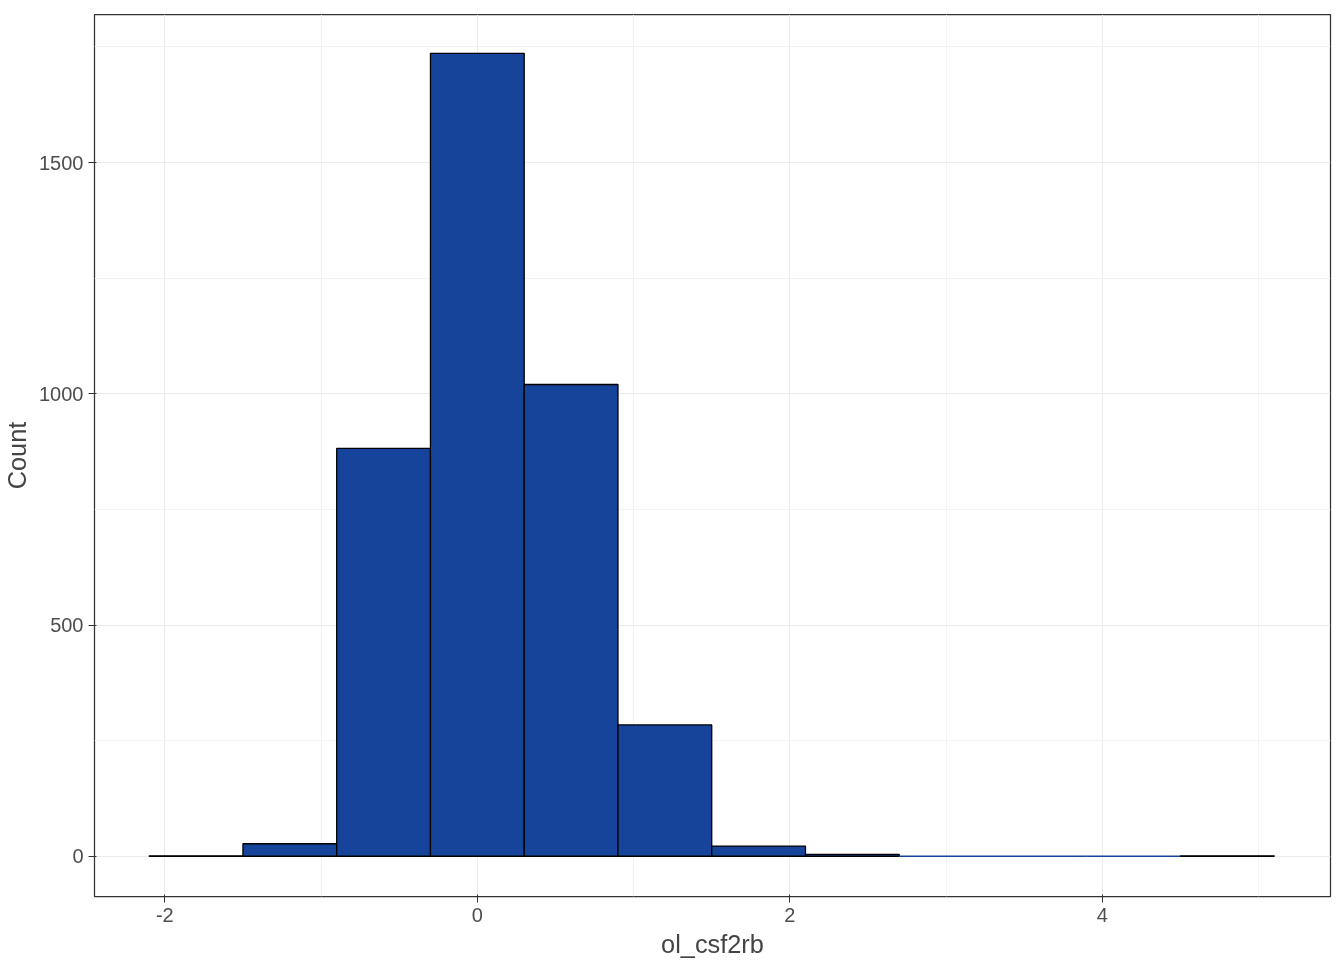 The height and width of the screenshot is (960, 1344). I want to click on y-tick-label: 0, so click(78, 856).